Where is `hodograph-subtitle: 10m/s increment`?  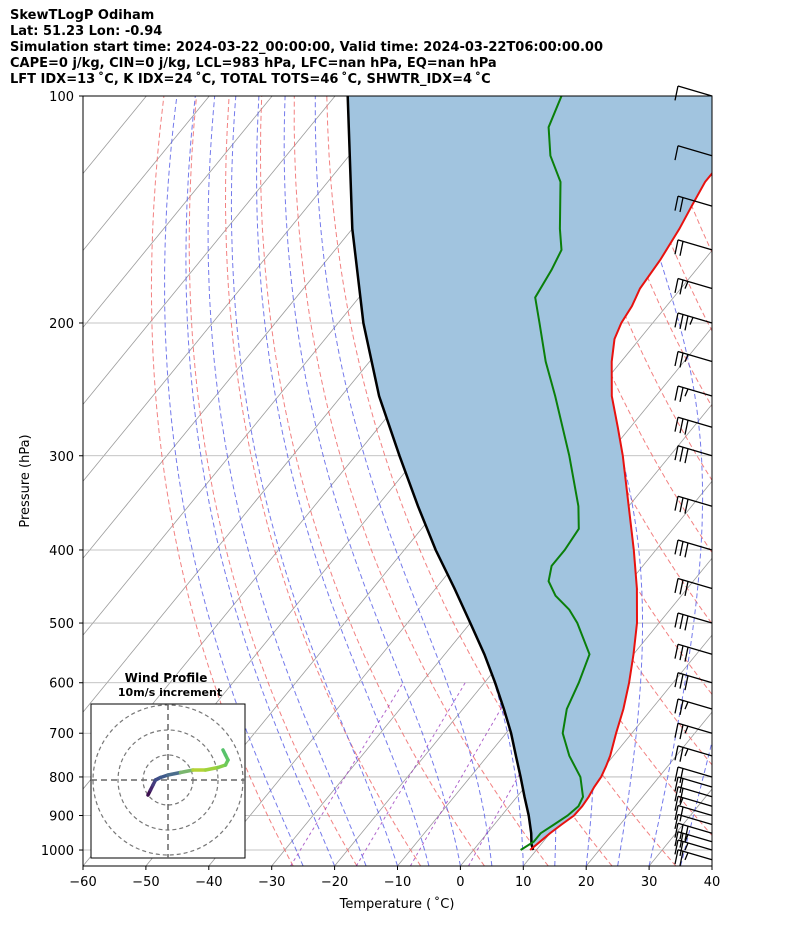 hodograph-subtitle: 10m/s increment is located at coordinates (170, 692).